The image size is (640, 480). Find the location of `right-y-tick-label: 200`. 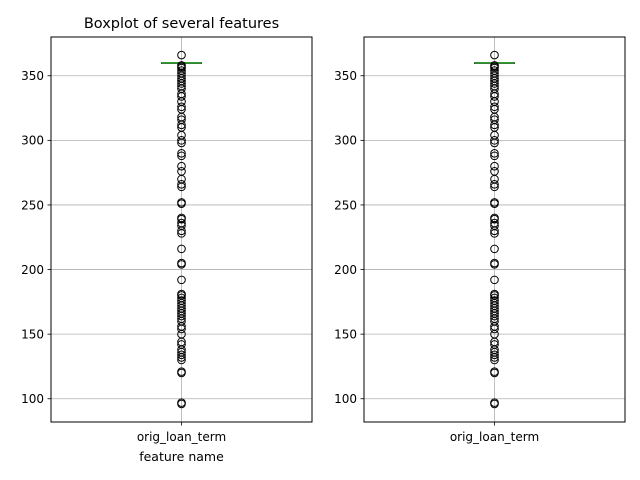

right-y-tick-label: 200 is located at coordinates (345, 270).